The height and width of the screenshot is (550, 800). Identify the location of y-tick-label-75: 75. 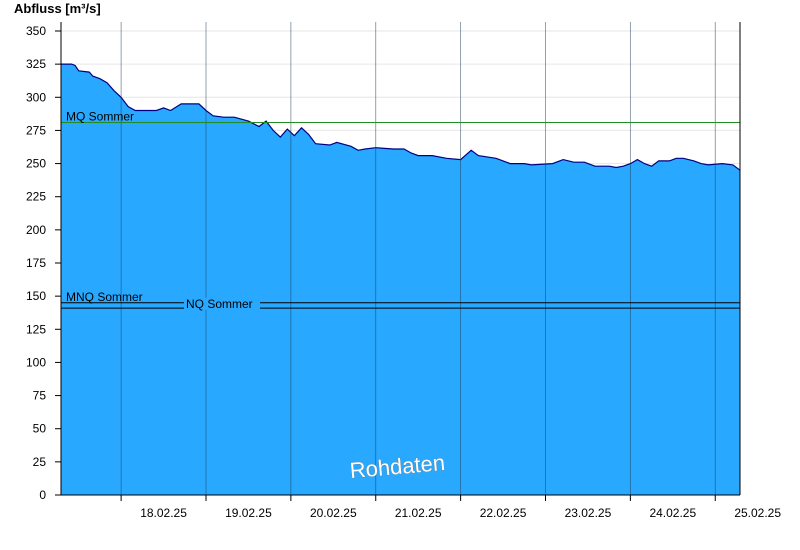
(40, 396).